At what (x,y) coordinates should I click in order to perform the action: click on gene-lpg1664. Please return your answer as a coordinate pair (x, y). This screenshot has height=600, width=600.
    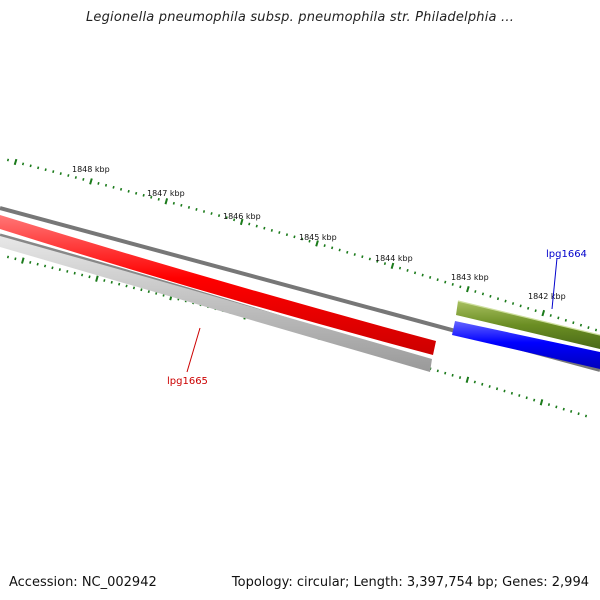
    Looking at the image, I should click on (526, 345).